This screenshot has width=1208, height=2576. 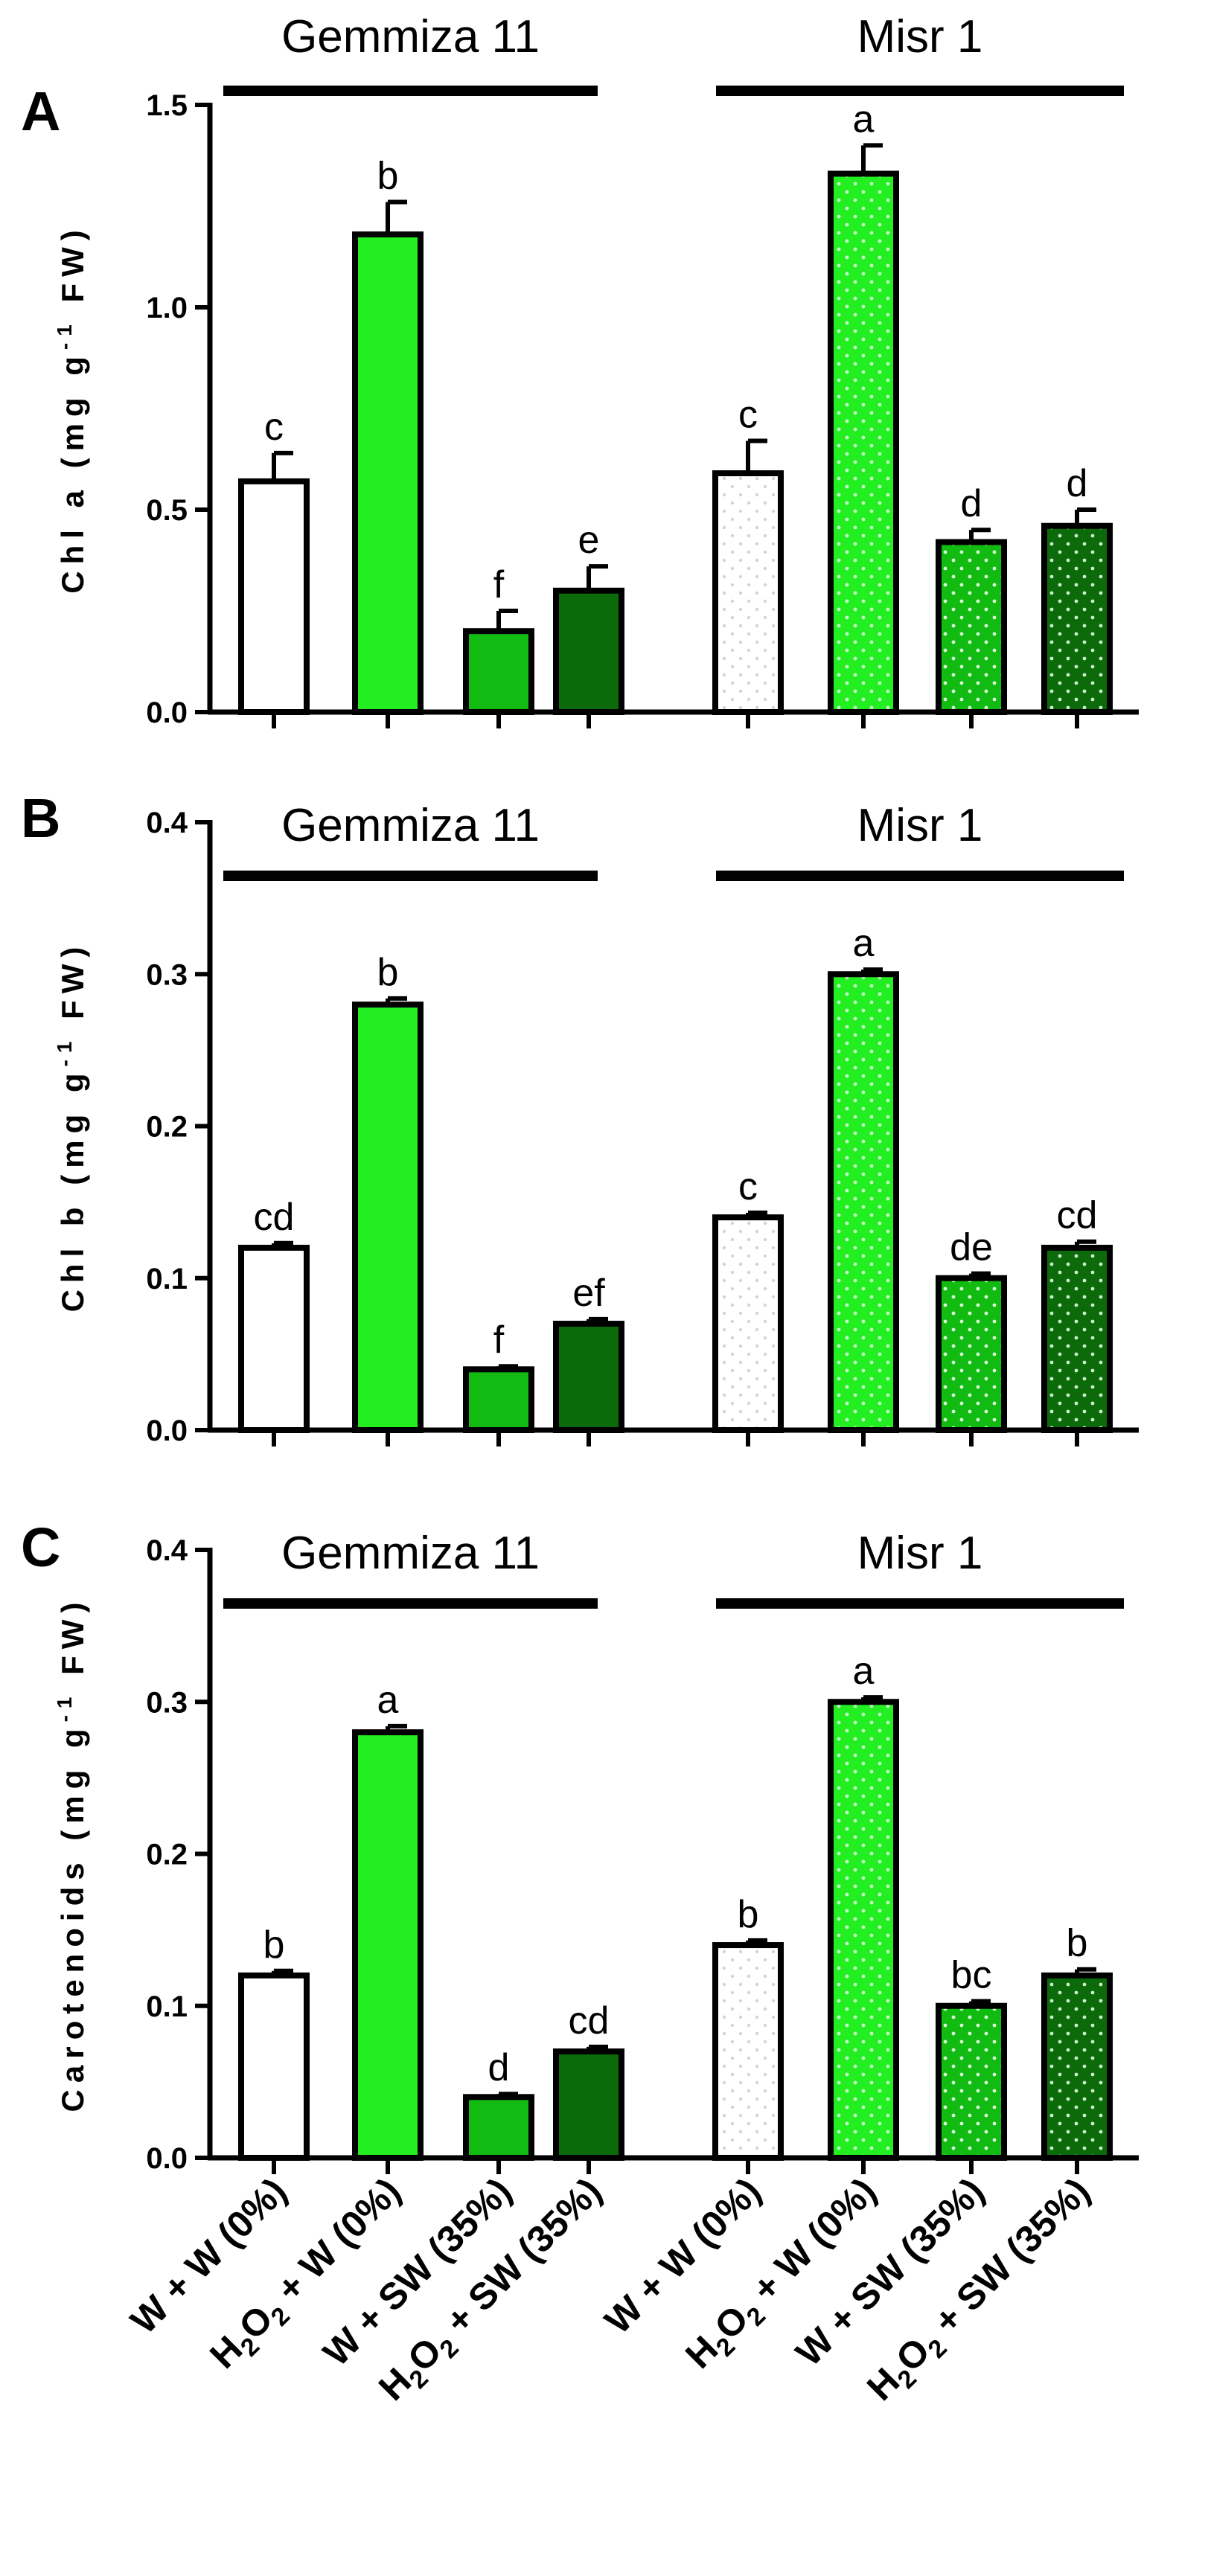 What do you see at coordinates (71, 408) in the screenshot?
I see `y-axis-label: Chl a (mg g-1 FW)` at bounding box center [71, 408].